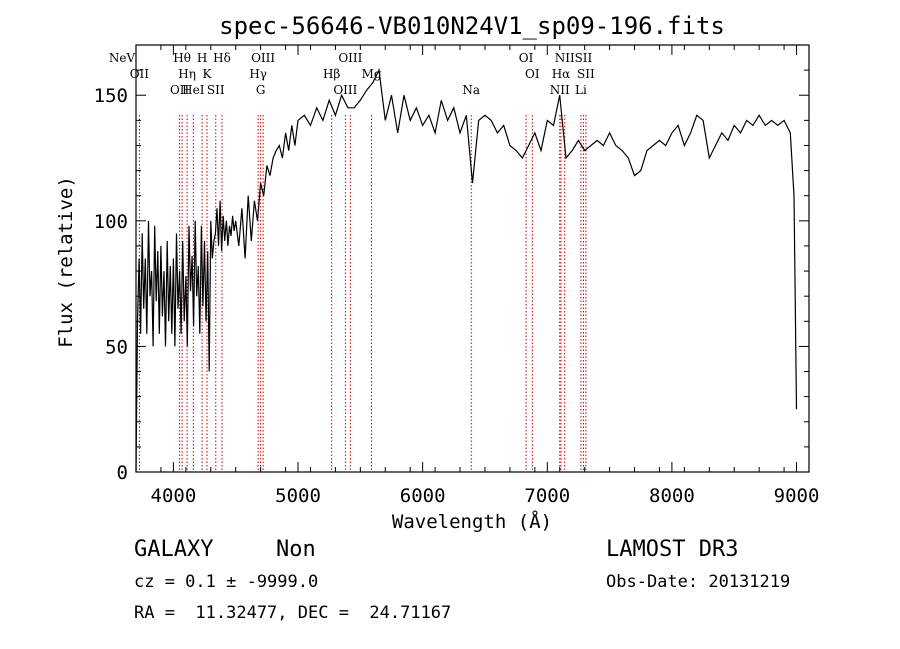 This screenshot has width=900, height=649. What do you see at coordinates (698, 582) in the screenshot?
I see `observation-date: Obs-Date: 20131219` at bounding box center [698, 582].